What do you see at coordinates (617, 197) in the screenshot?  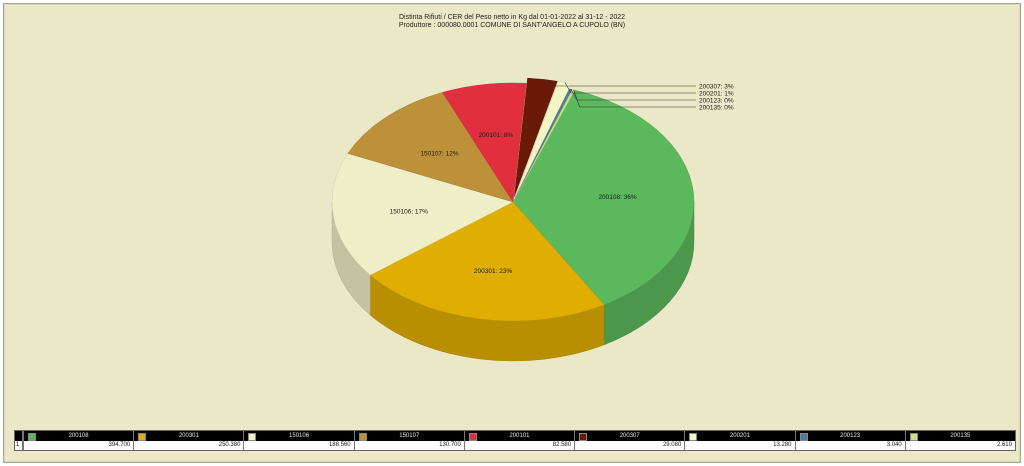 I see `slice-label-200108: 200108: 36%` at bounding box center [617, 197].